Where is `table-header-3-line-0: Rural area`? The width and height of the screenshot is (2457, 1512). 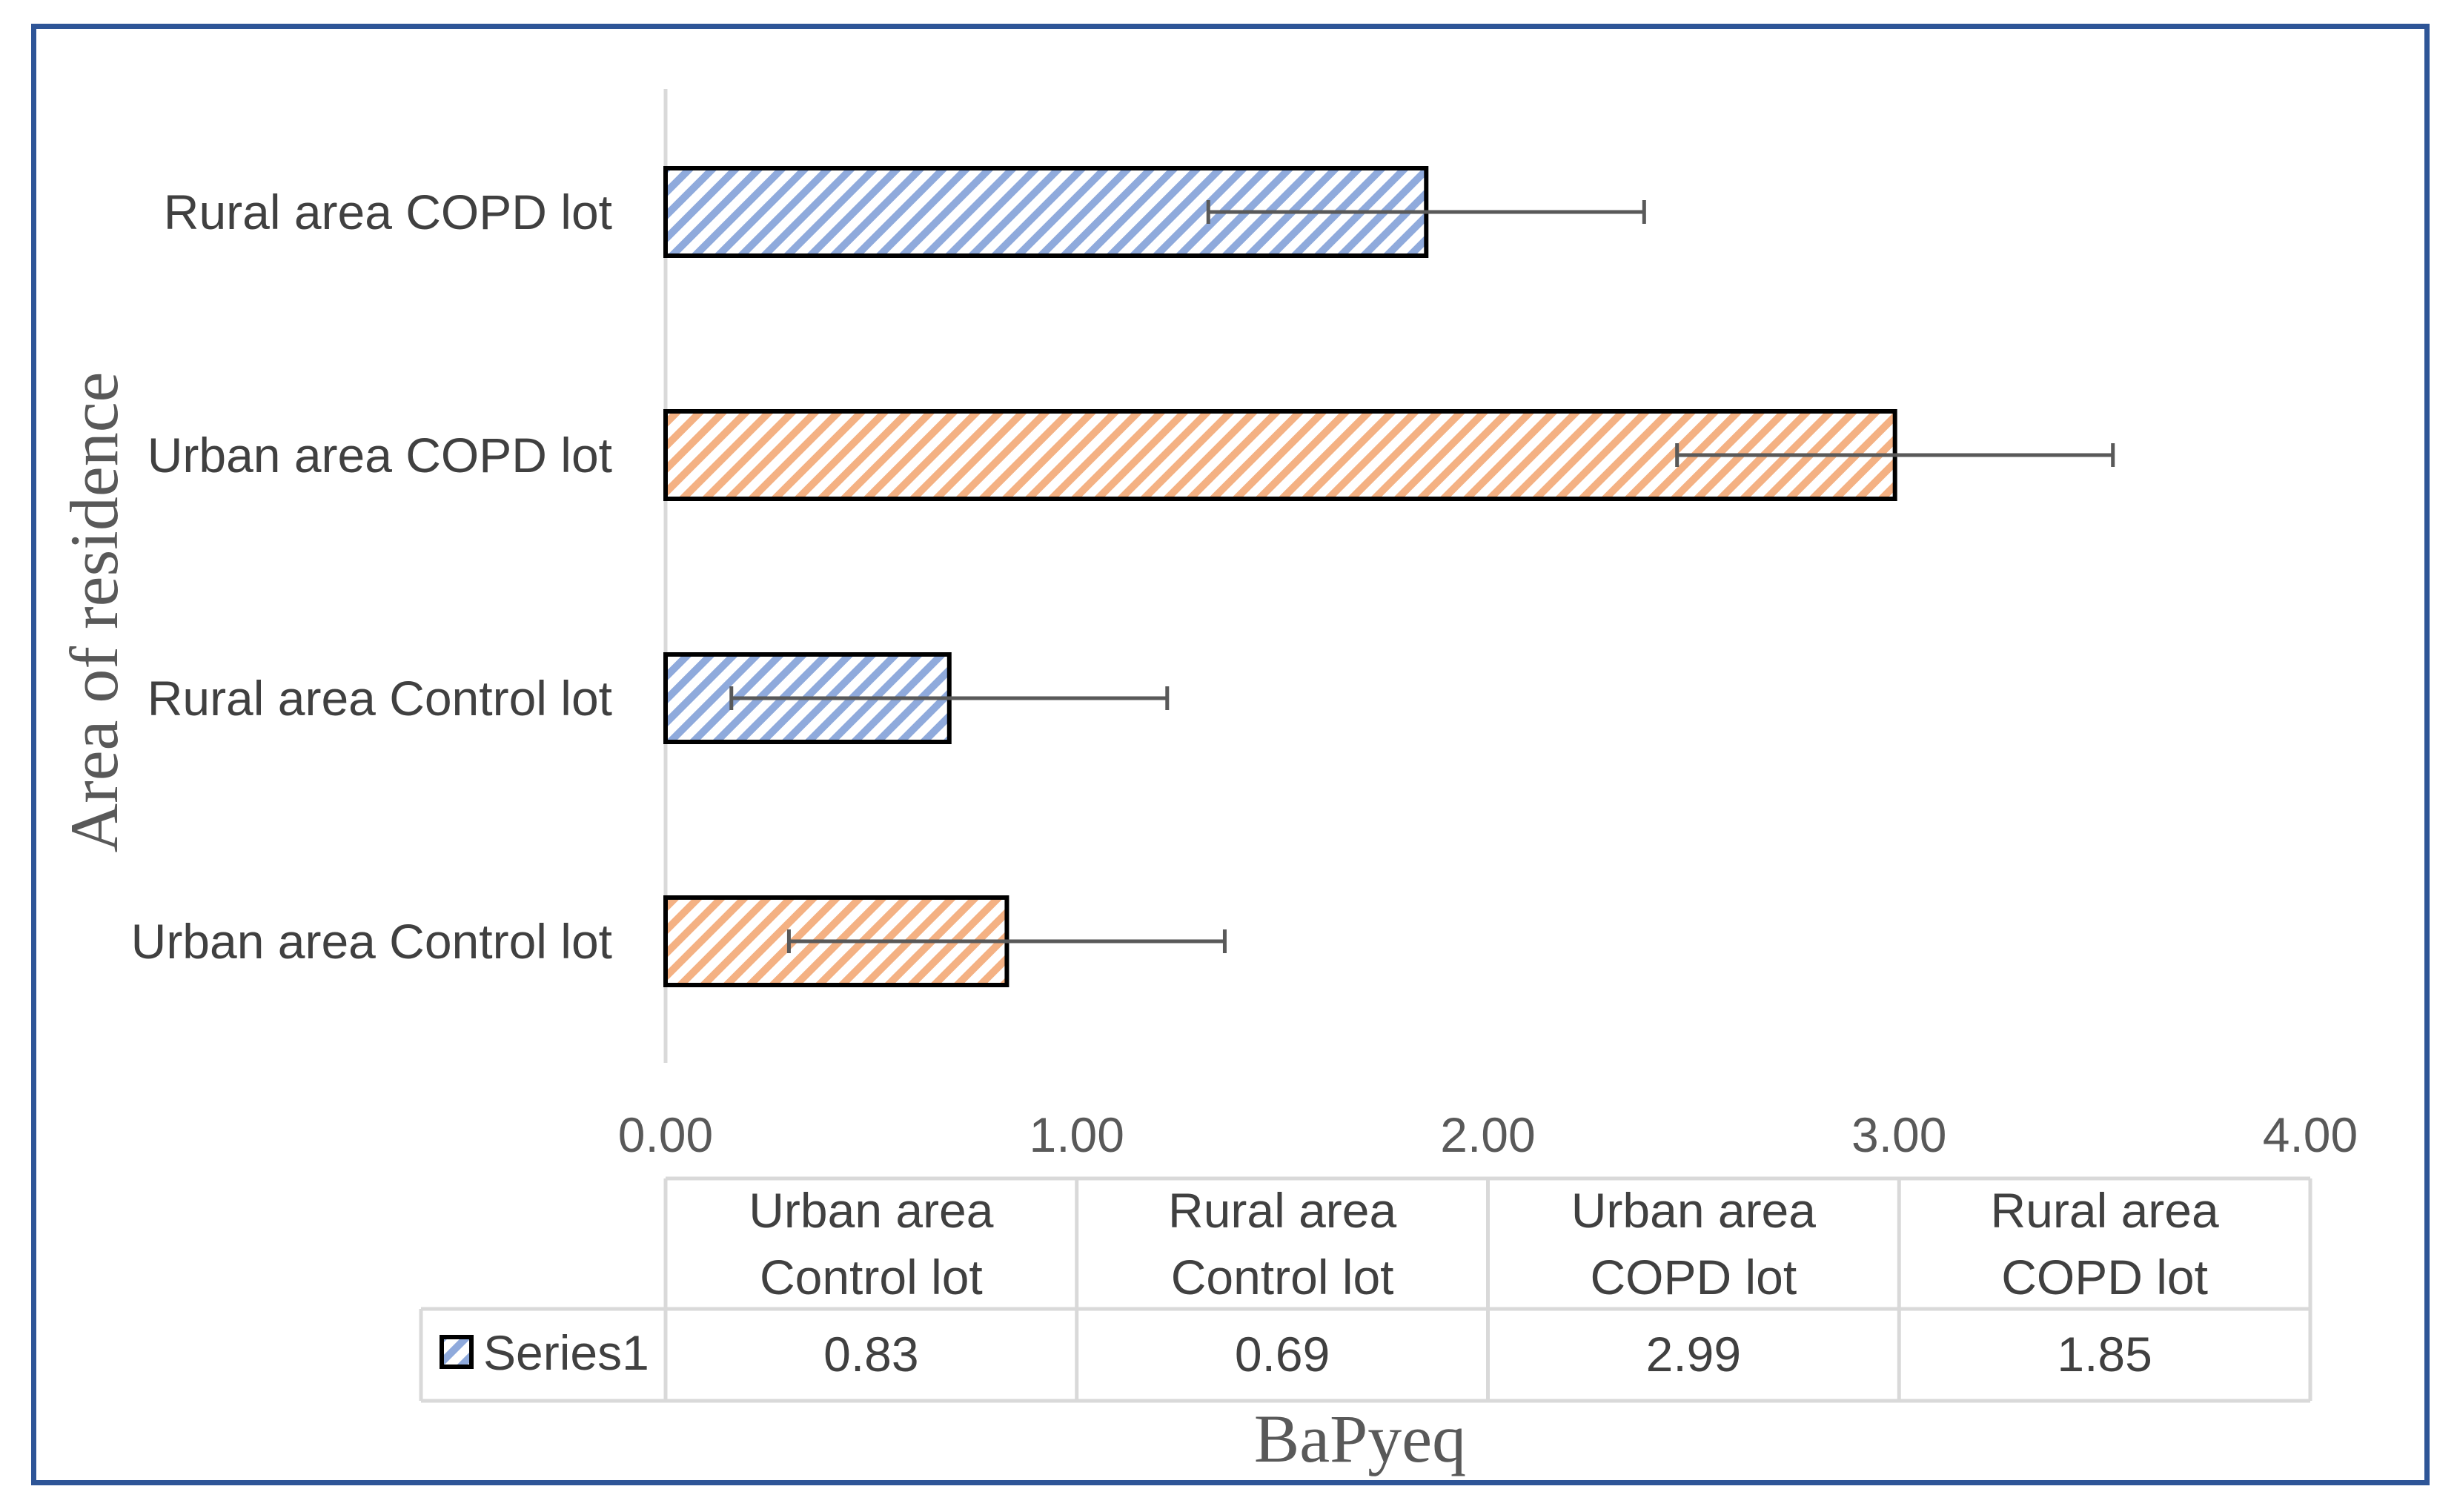 table-header-3-line-0: Rural area is located at coordinates (2105, 1210).